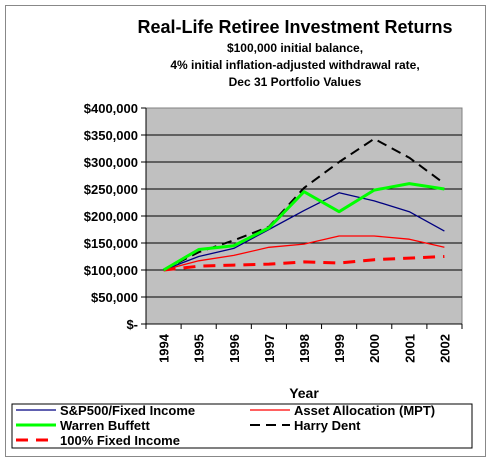  Describe the element at coordinates (105, 425) in the screenshot. I see `legend-label: Warren Buffett` at that location.